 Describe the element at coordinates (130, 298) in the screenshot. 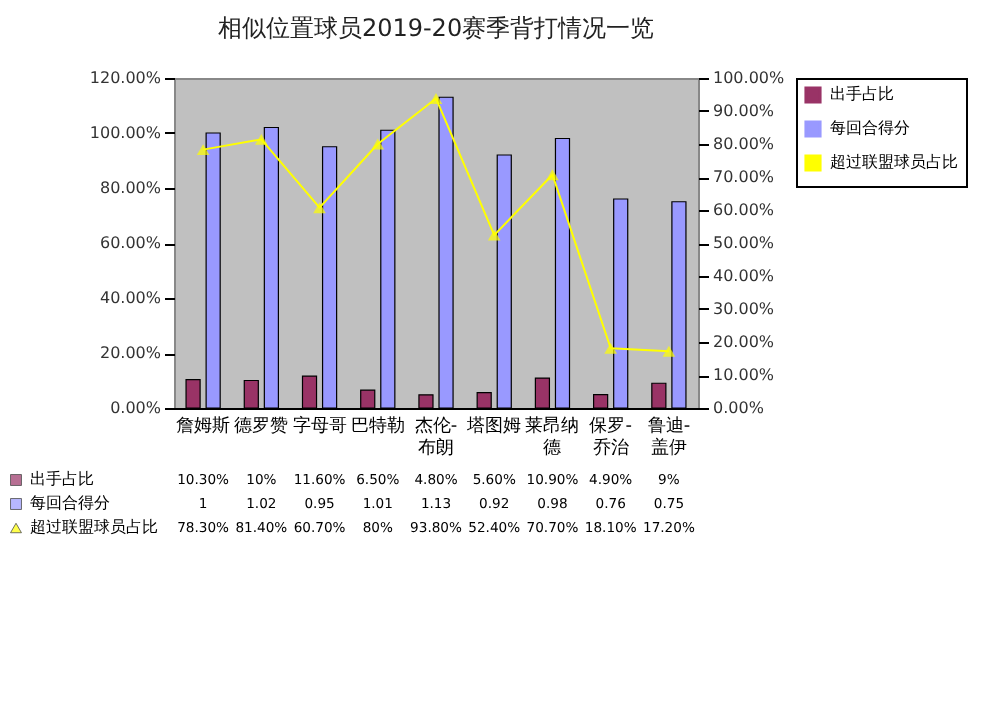

I see `y-tick-label: 40.00%` at that location.